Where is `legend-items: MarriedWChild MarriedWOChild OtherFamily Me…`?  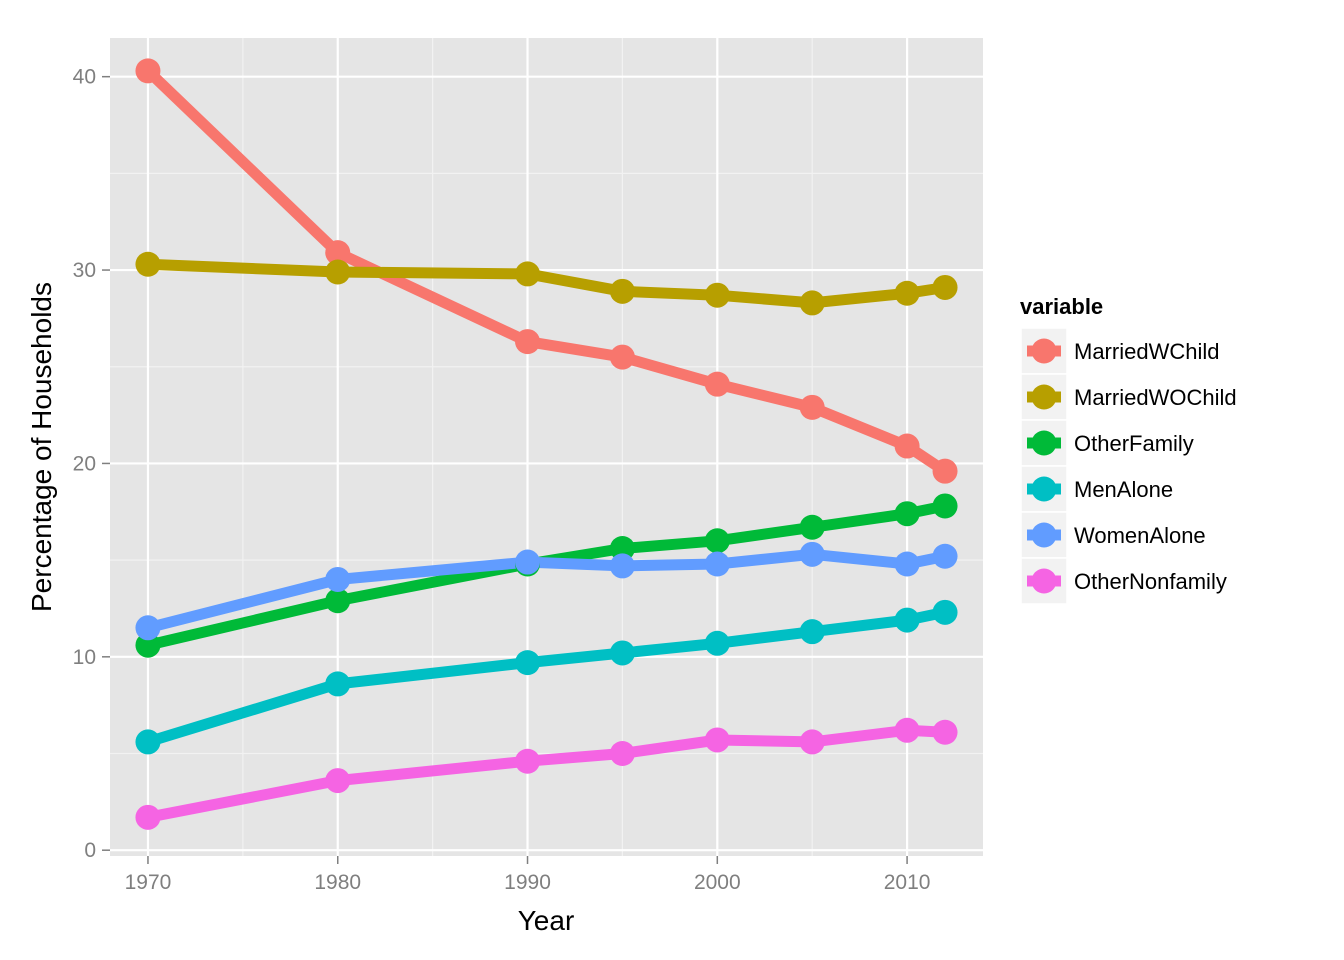 legend-items: MarriedWChild MarriedWOChild OtherFamily Me… is located at coordinates (1128, 466).